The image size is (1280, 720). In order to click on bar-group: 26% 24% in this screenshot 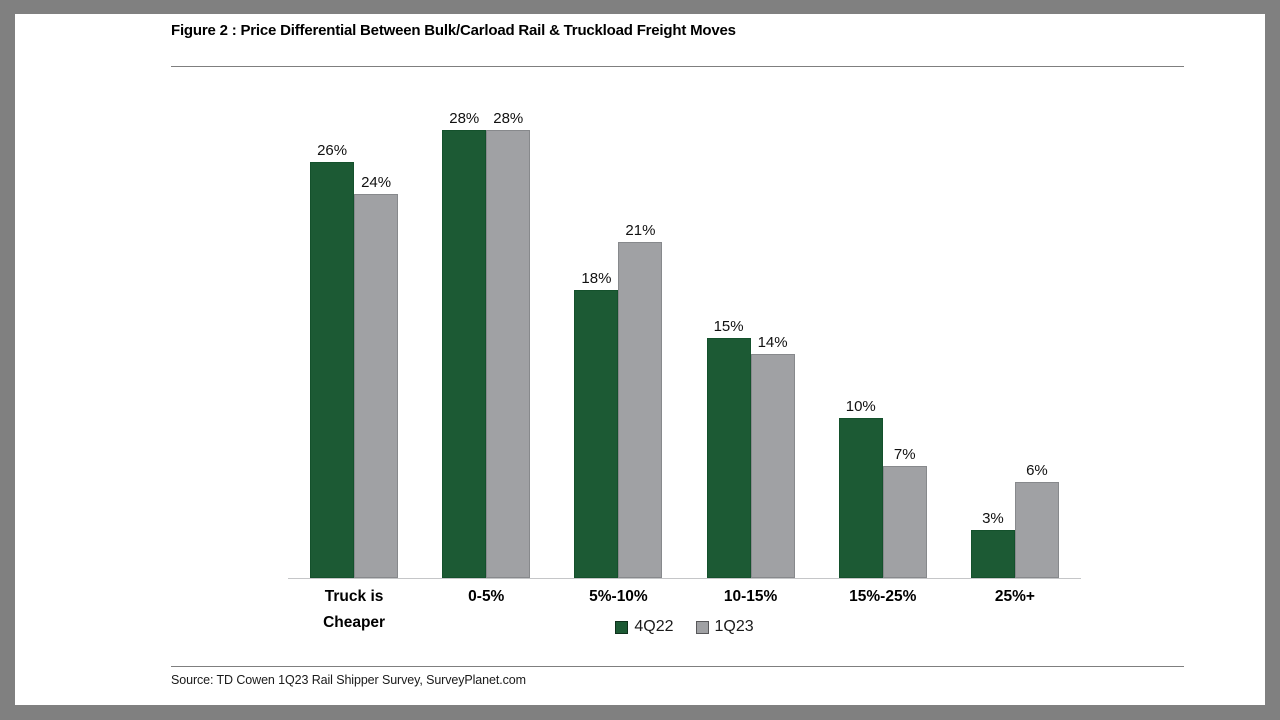, I will do `click(354, 343)`.